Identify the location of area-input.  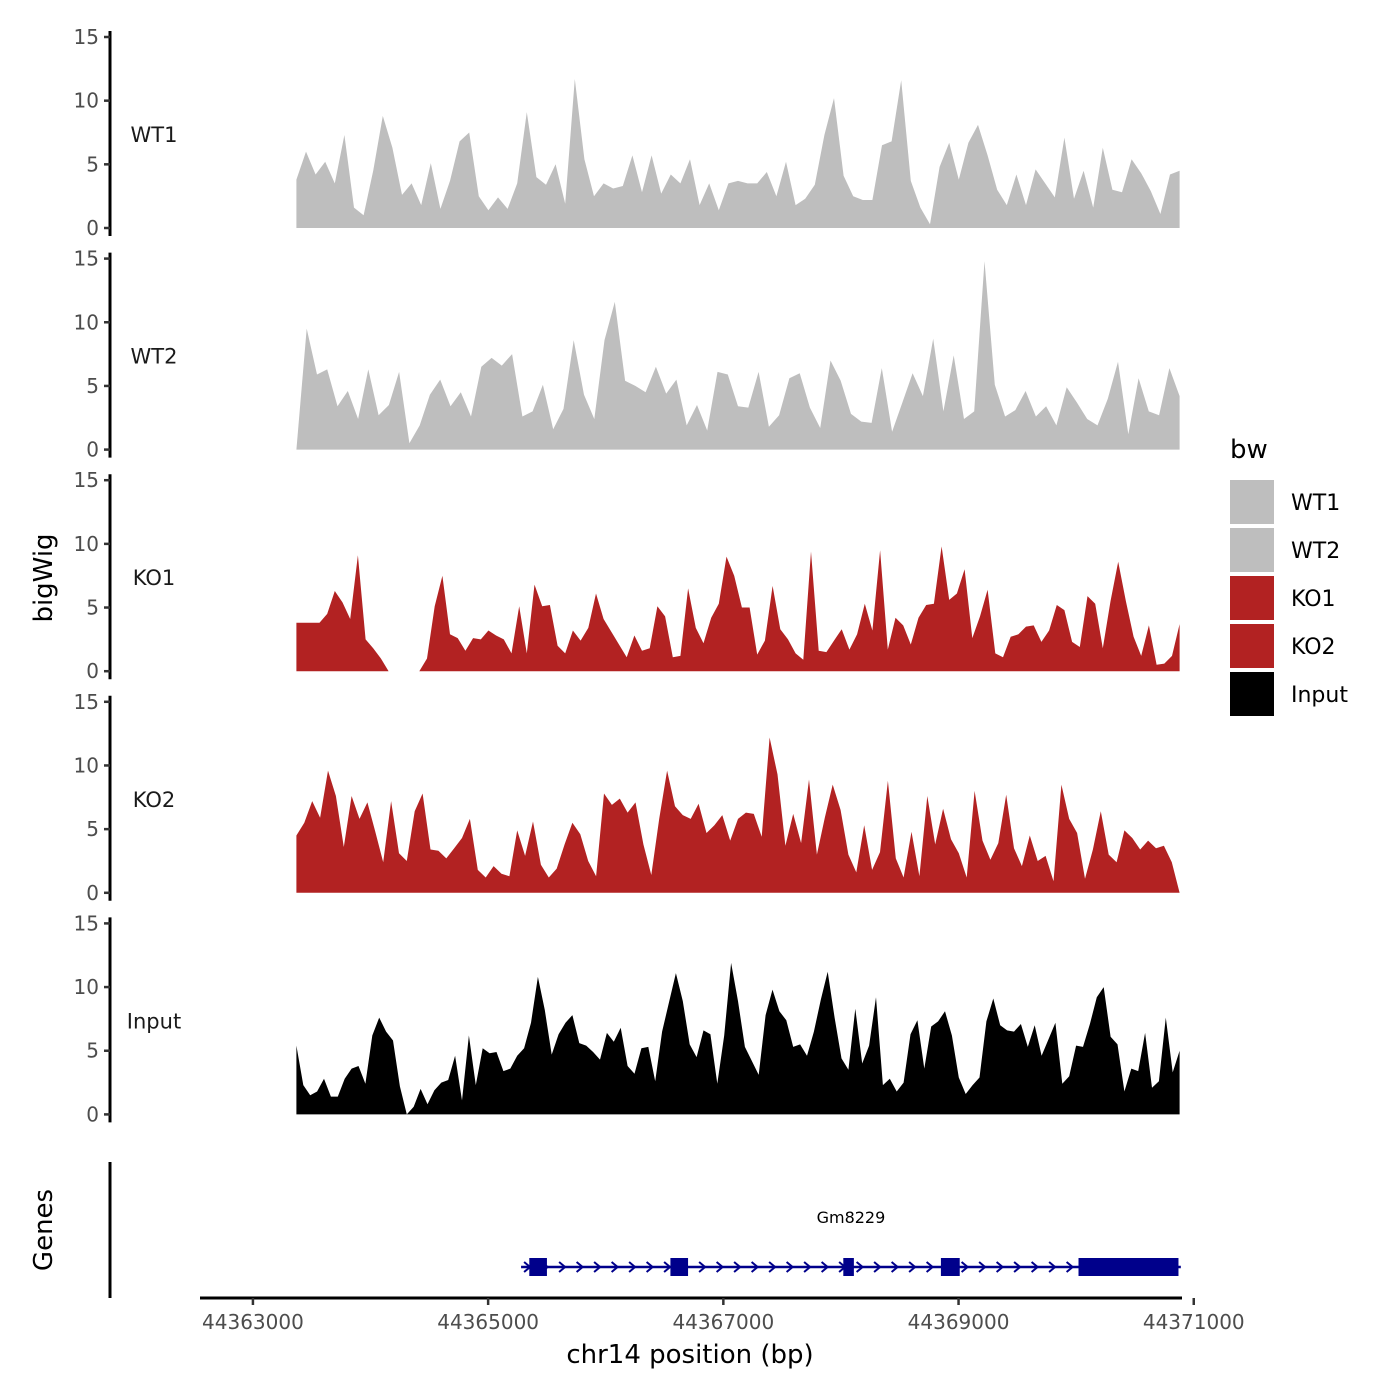
(738, 1038).